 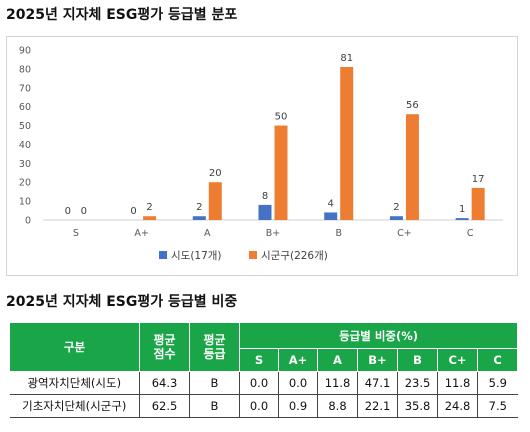 What do you see at coordinates (259, 360) in the screenshot?
I see `header-grade-s: S` at bounding box center [259, 360].